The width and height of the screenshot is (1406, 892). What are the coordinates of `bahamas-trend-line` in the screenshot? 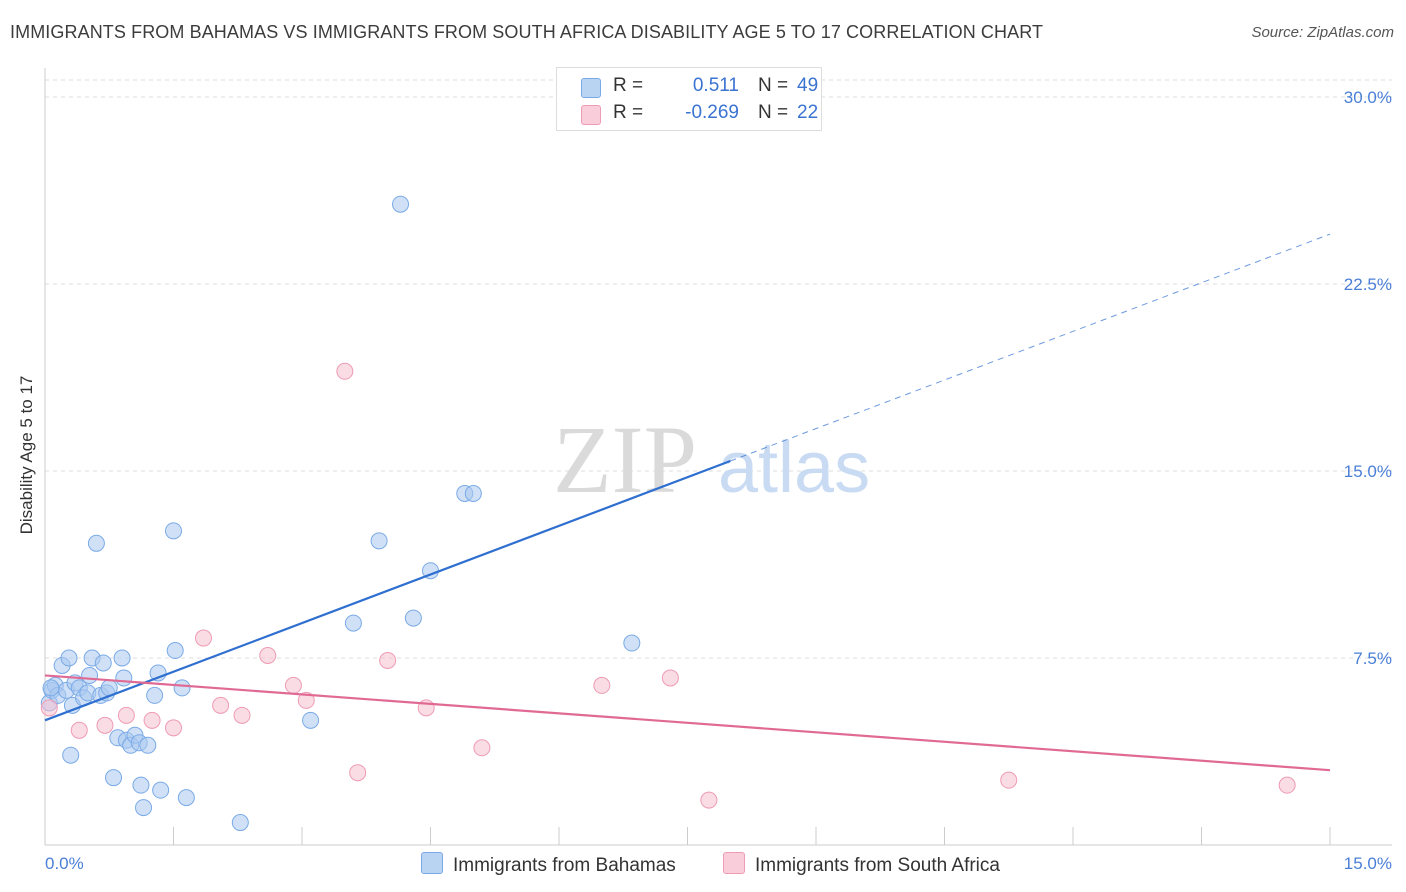 It's located at (387, 590).